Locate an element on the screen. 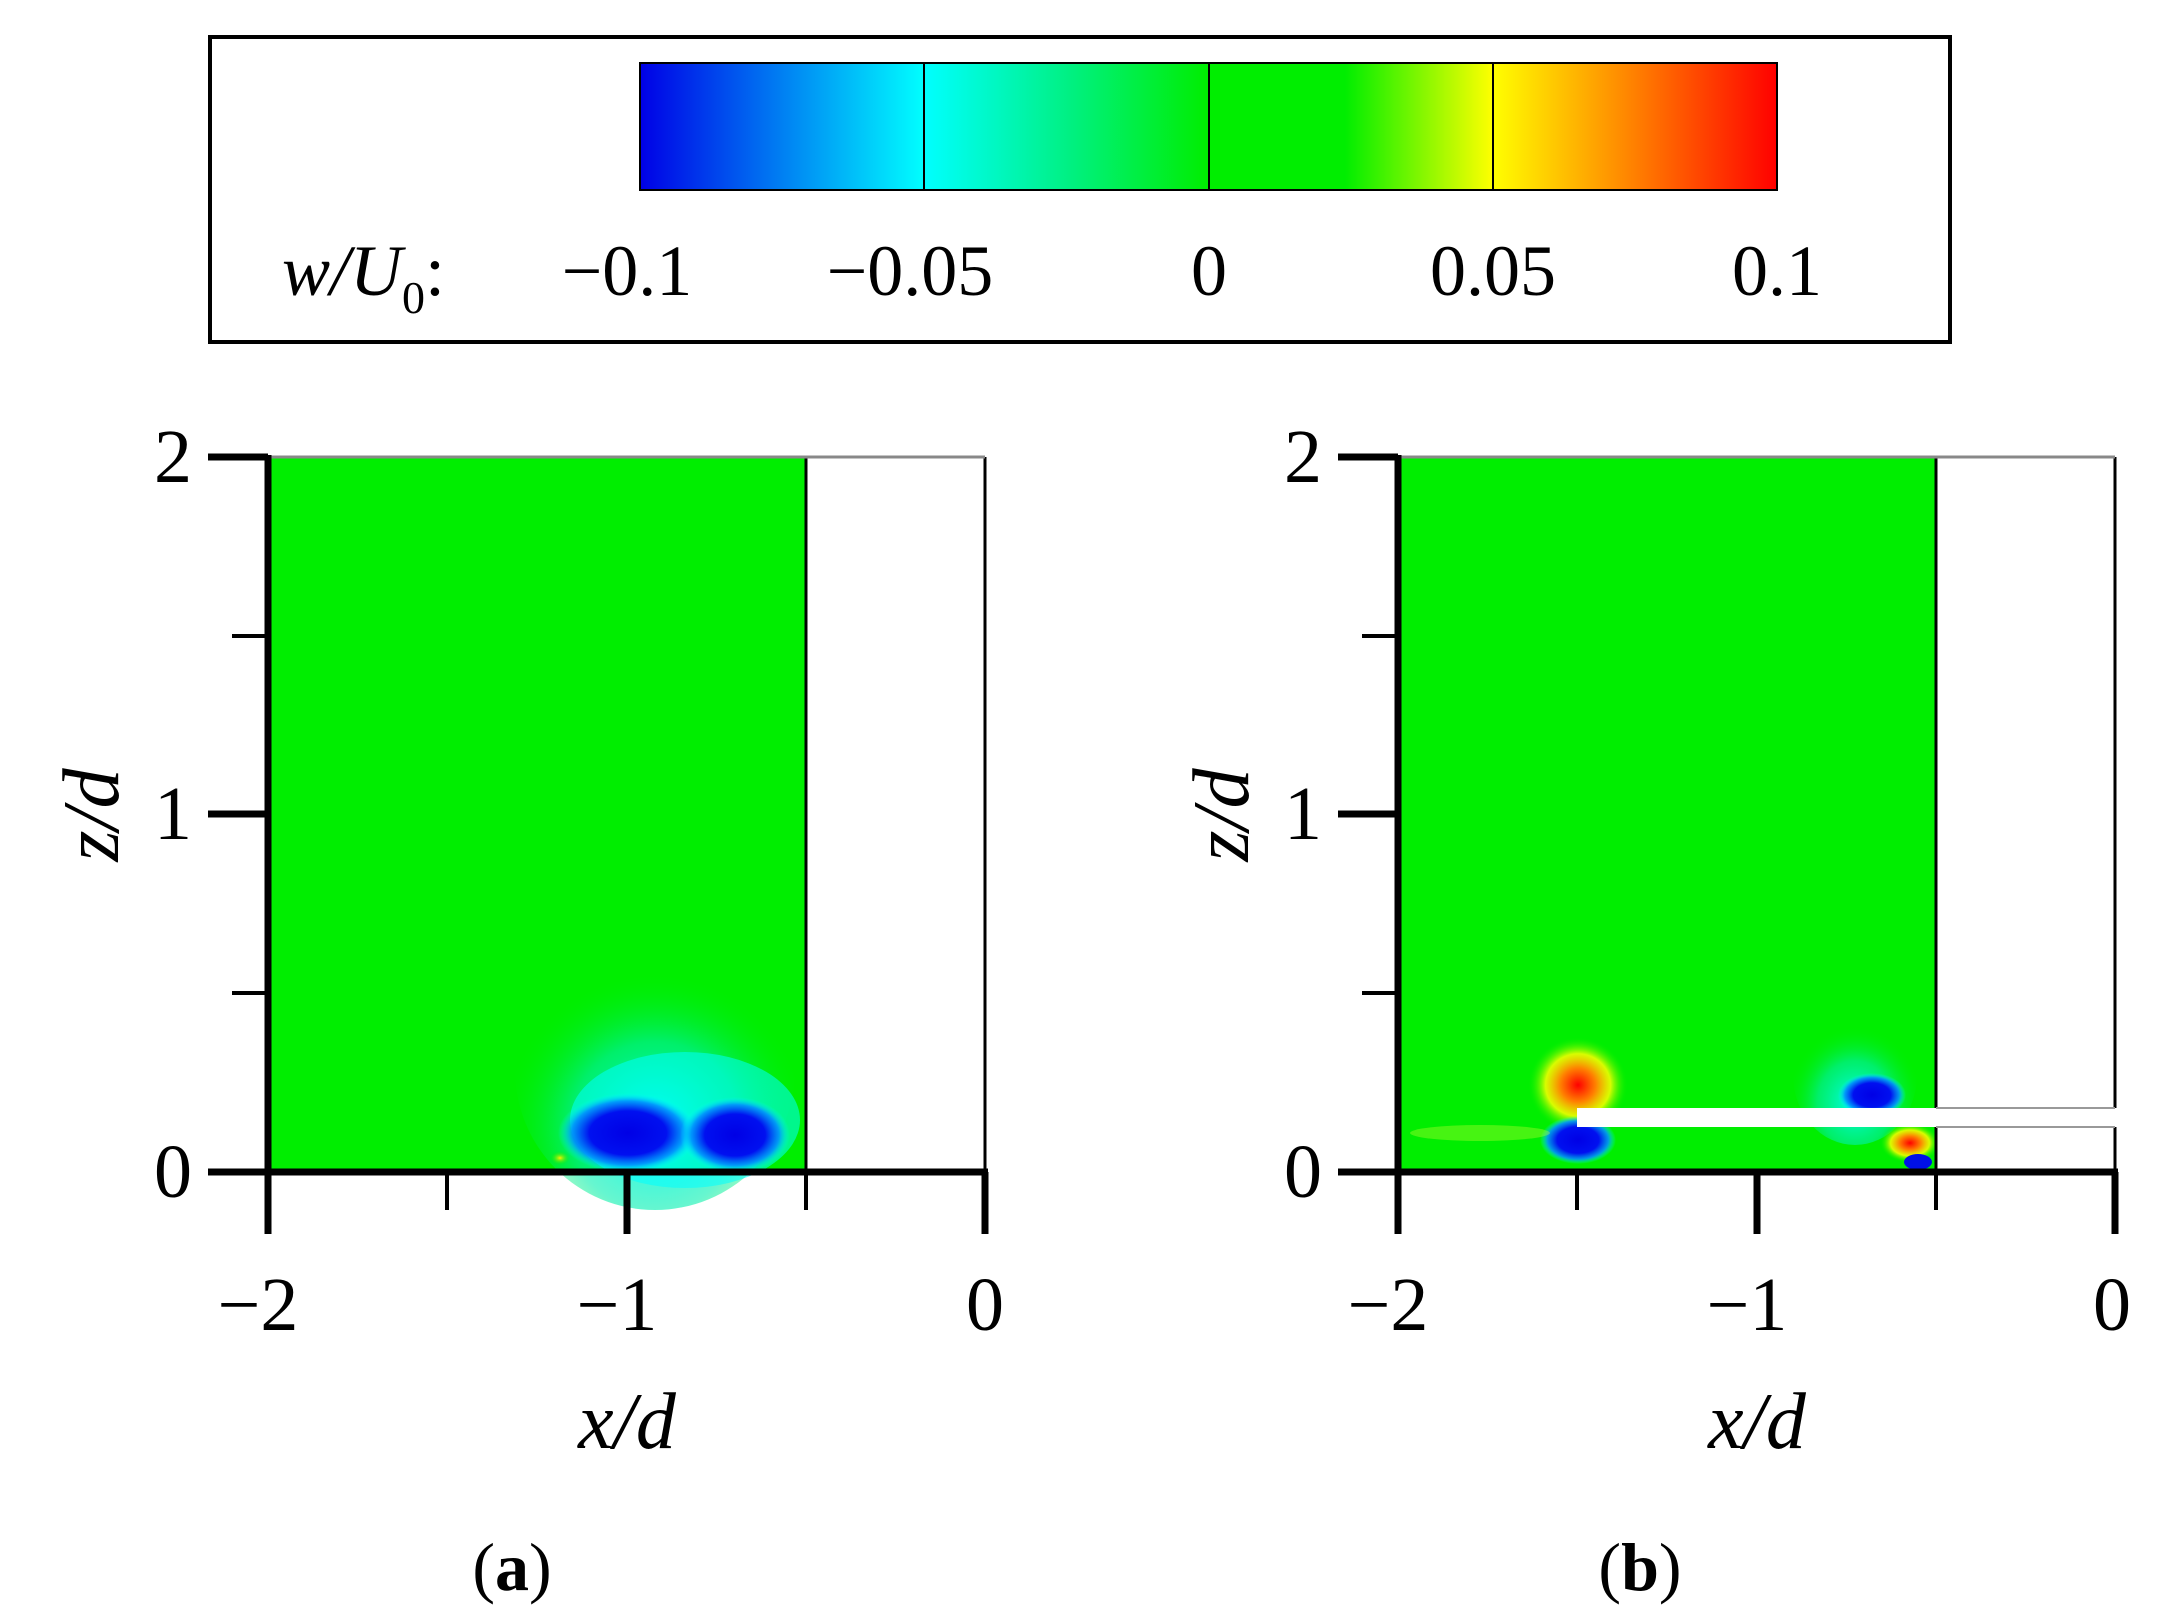 The image size is (2157, 1615). colorbar-tick-label: 0.05 is located at coordinates (1493, 271).